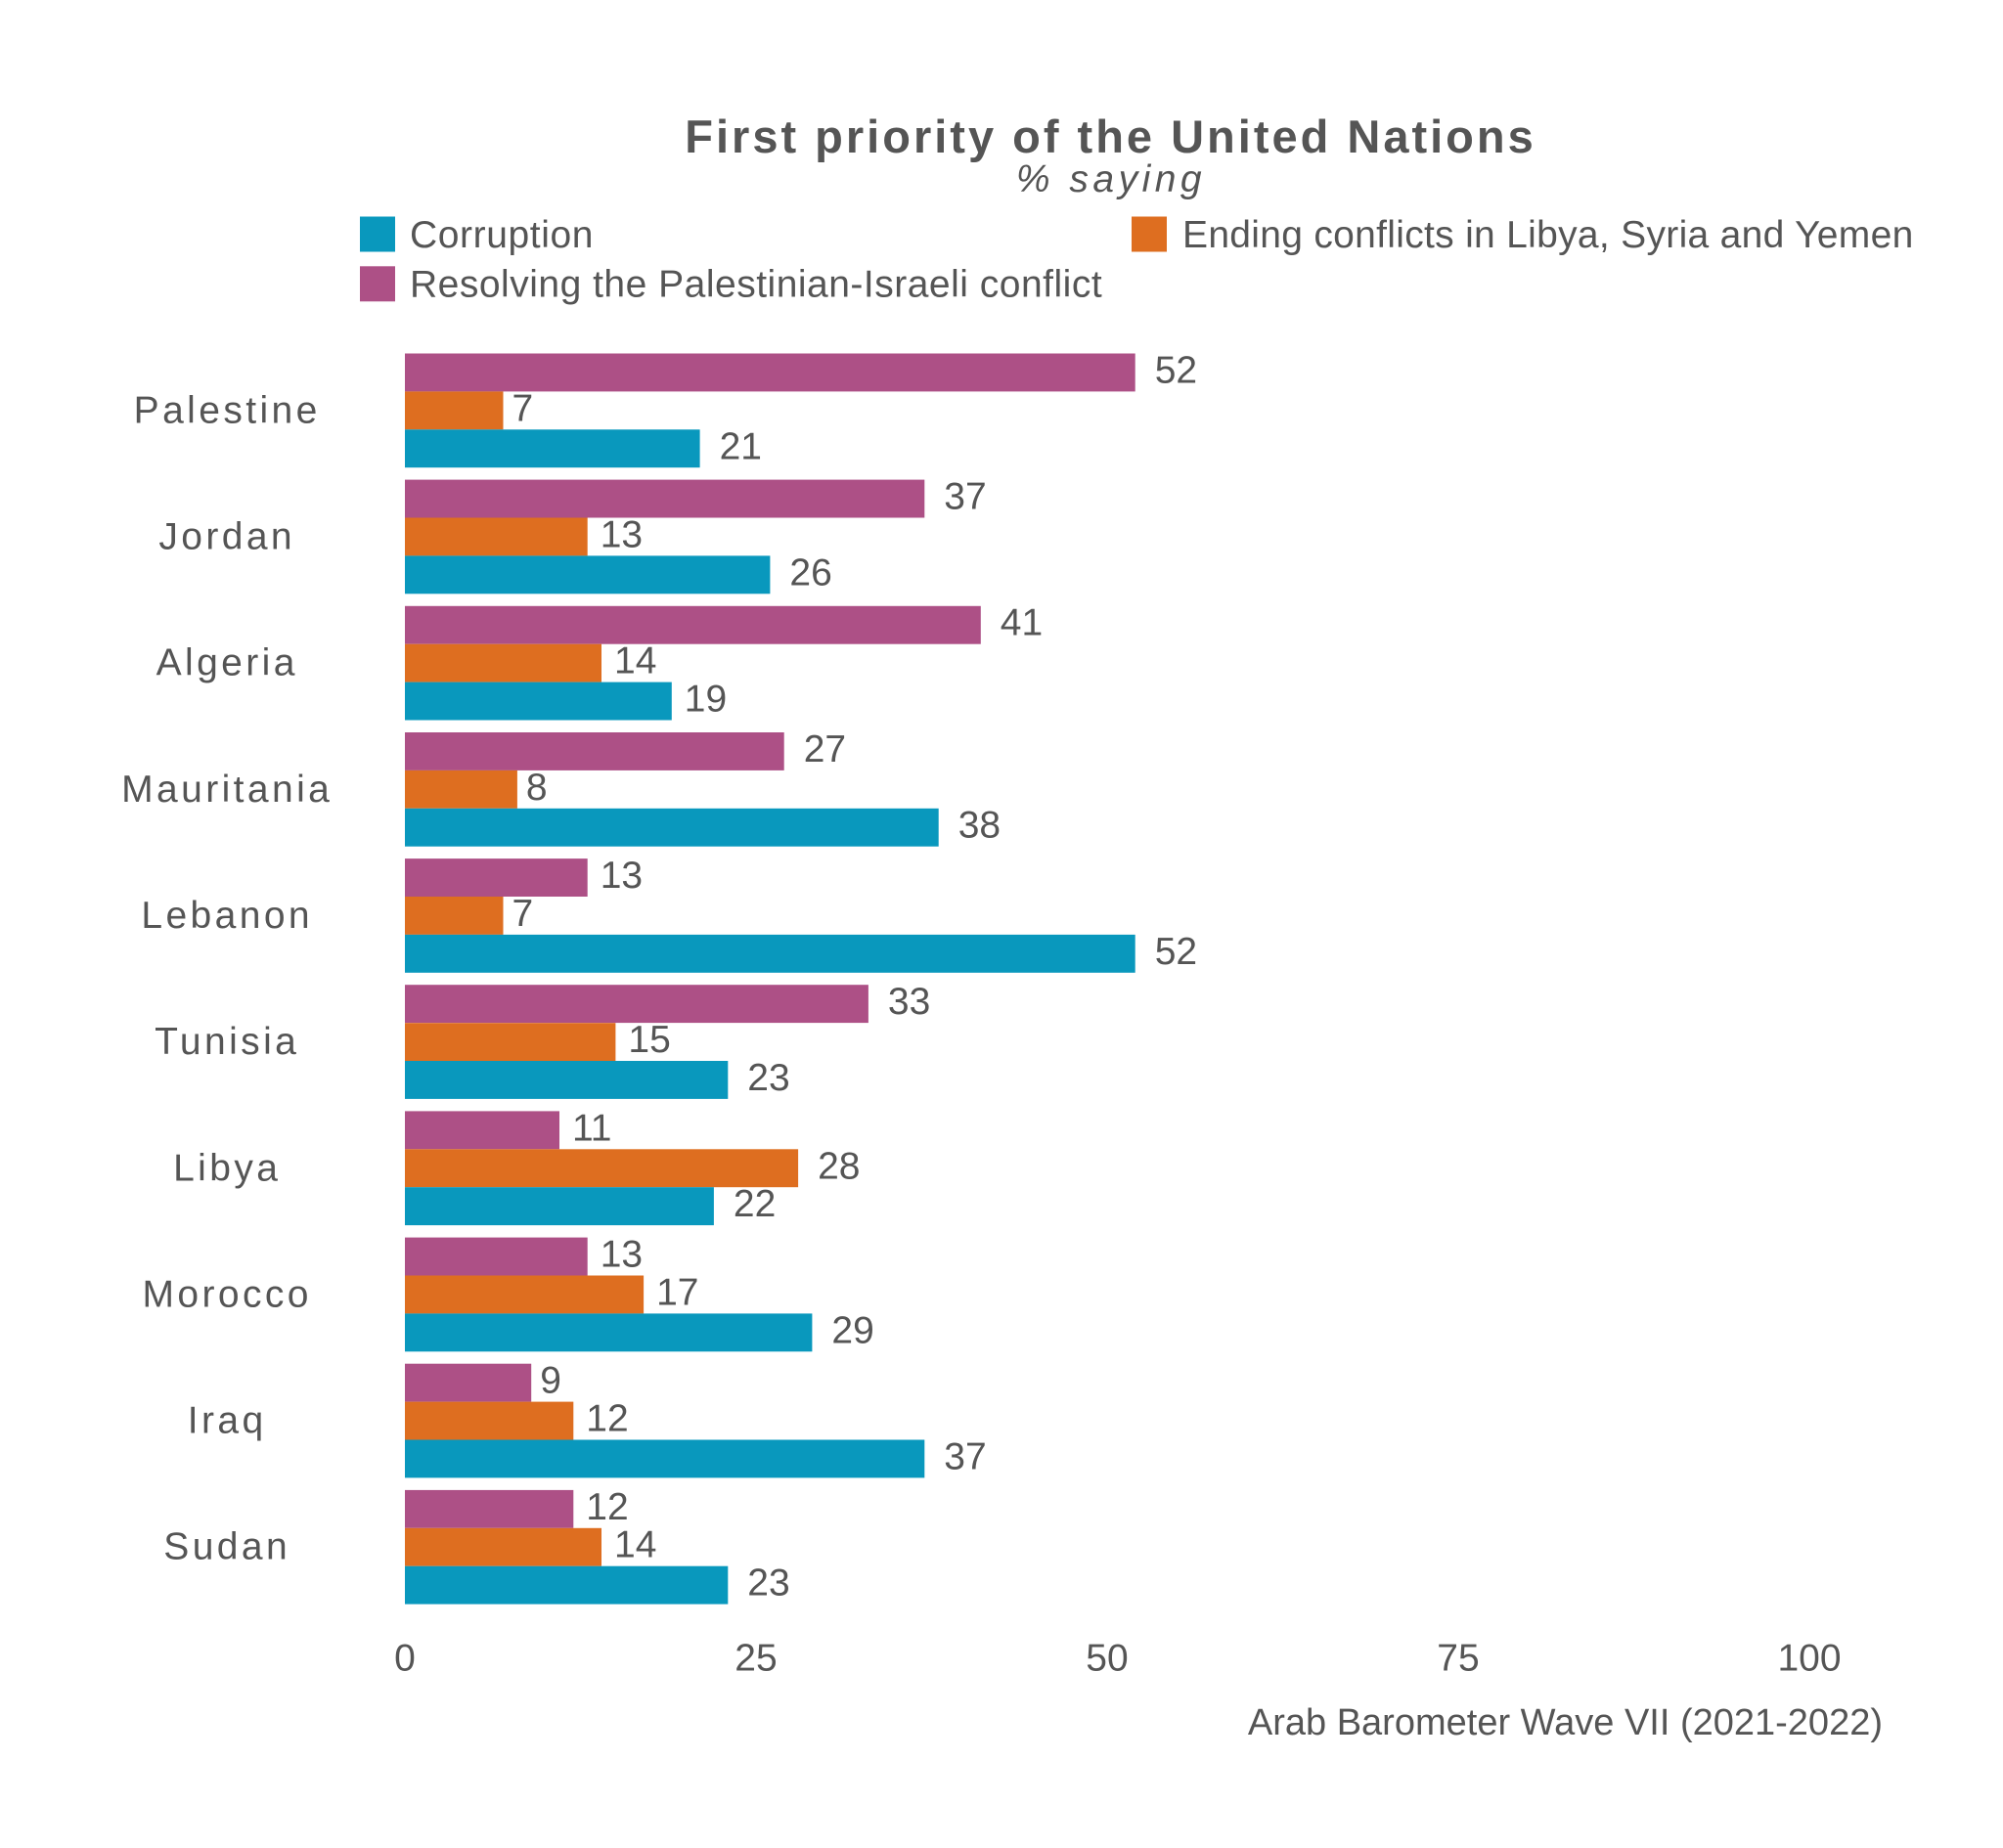  Describe the element at coordinates (227, 1042) in the screenshot. I see `svg-text: Tunisia` at that location.